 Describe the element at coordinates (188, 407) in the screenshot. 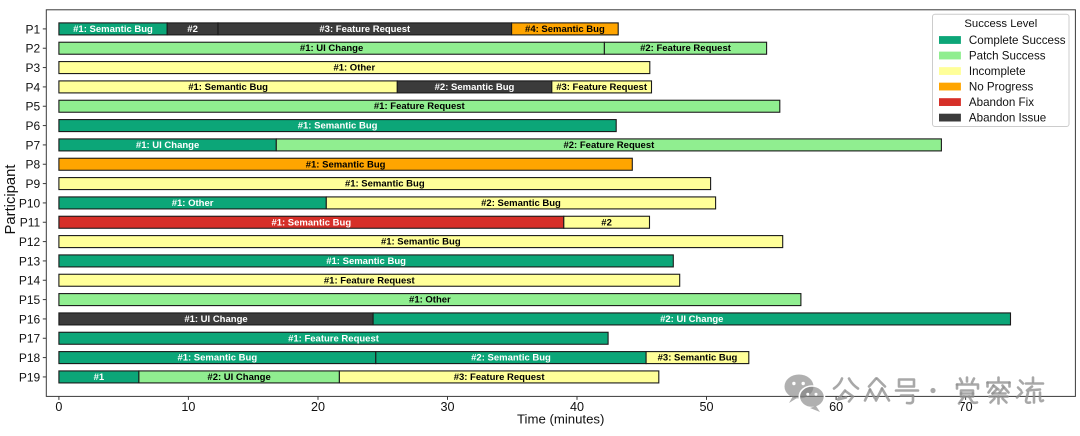

I see `svg-text: 10` at that location.